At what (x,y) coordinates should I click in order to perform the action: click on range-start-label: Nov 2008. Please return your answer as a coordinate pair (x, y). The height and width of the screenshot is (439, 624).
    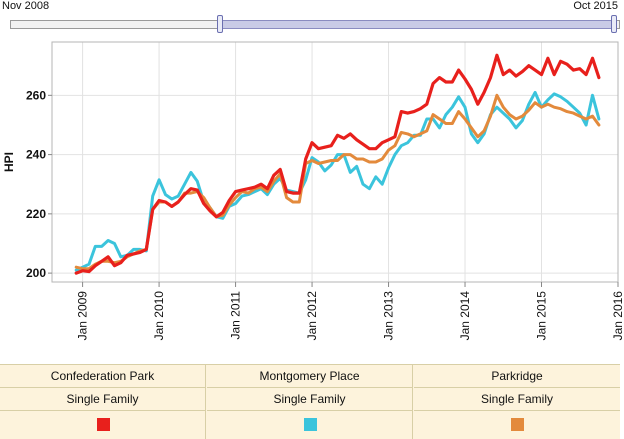
    Looking at the image, I should click on (26, 6).